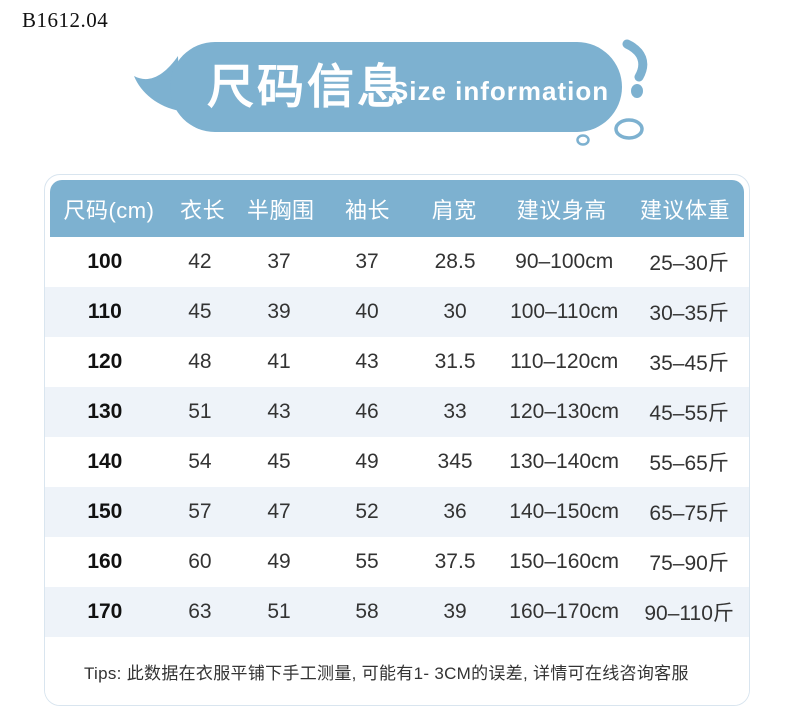 The height and width of the screenshot is (712, 790). Describe the element at coordinates (635, 60) in the screenshot. I see `exclamation-mark-icon` at that location.